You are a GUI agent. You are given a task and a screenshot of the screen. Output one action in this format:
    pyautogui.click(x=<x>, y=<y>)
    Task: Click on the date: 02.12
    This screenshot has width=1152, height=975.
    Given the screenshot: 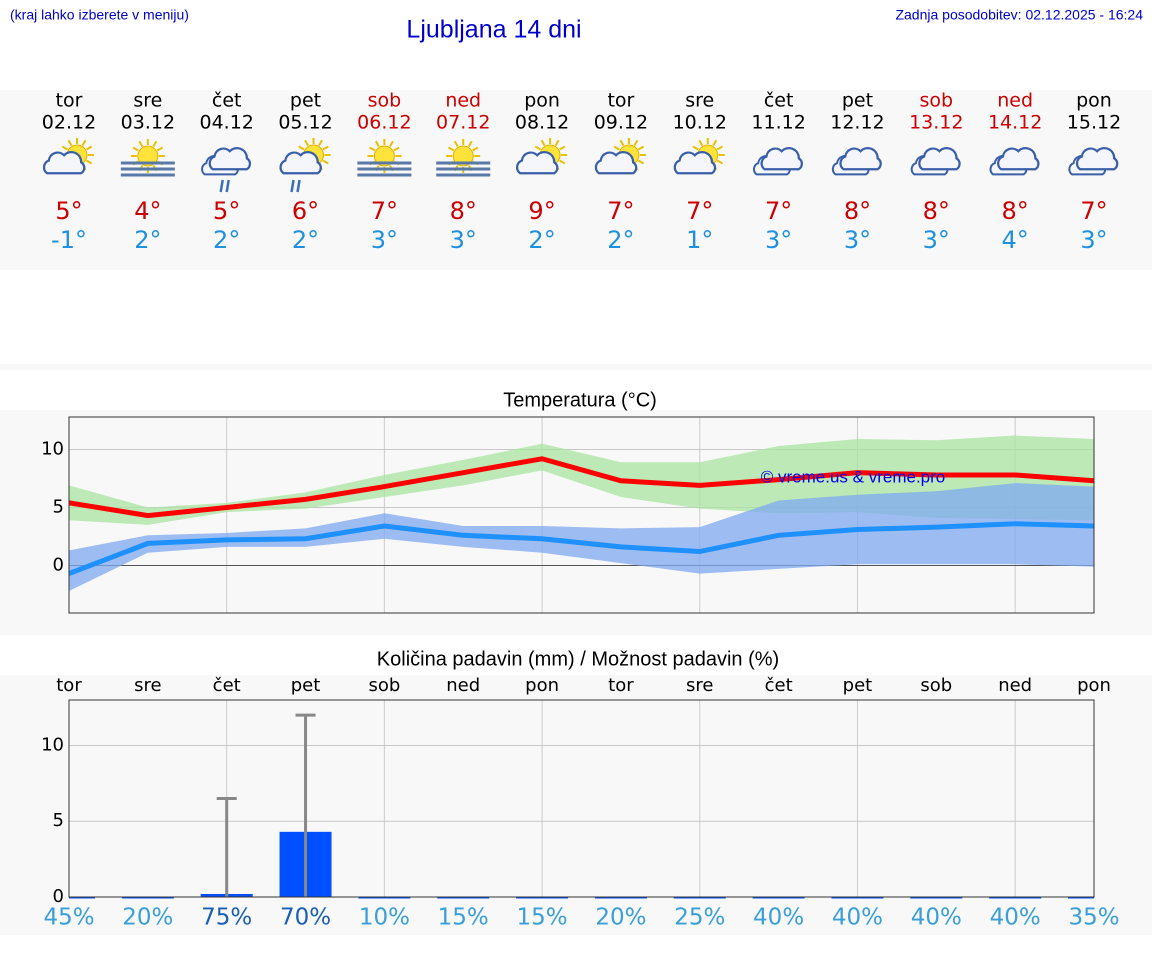 What is the action you would take?
    pyautogui.click(x=69, y=123)
    